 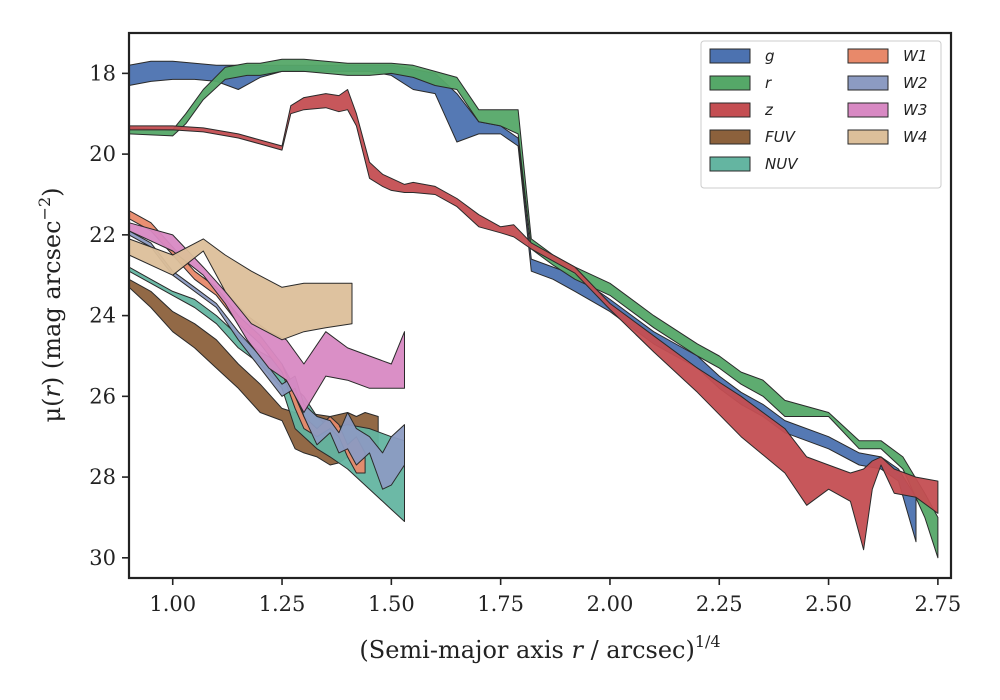 I want to click on y-tick-label: 28, so click(x=102, y=477).